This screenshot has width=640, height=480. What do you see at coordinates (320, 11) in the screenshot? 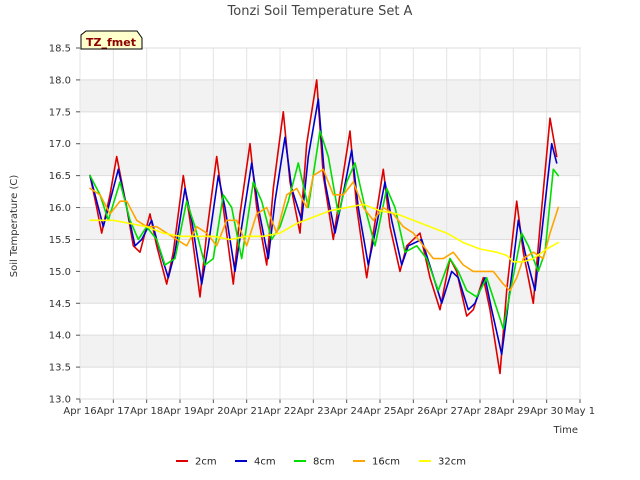
I see `chart-title: Tonzi Soil Temperature Set A` at bounding box center [320, 11].